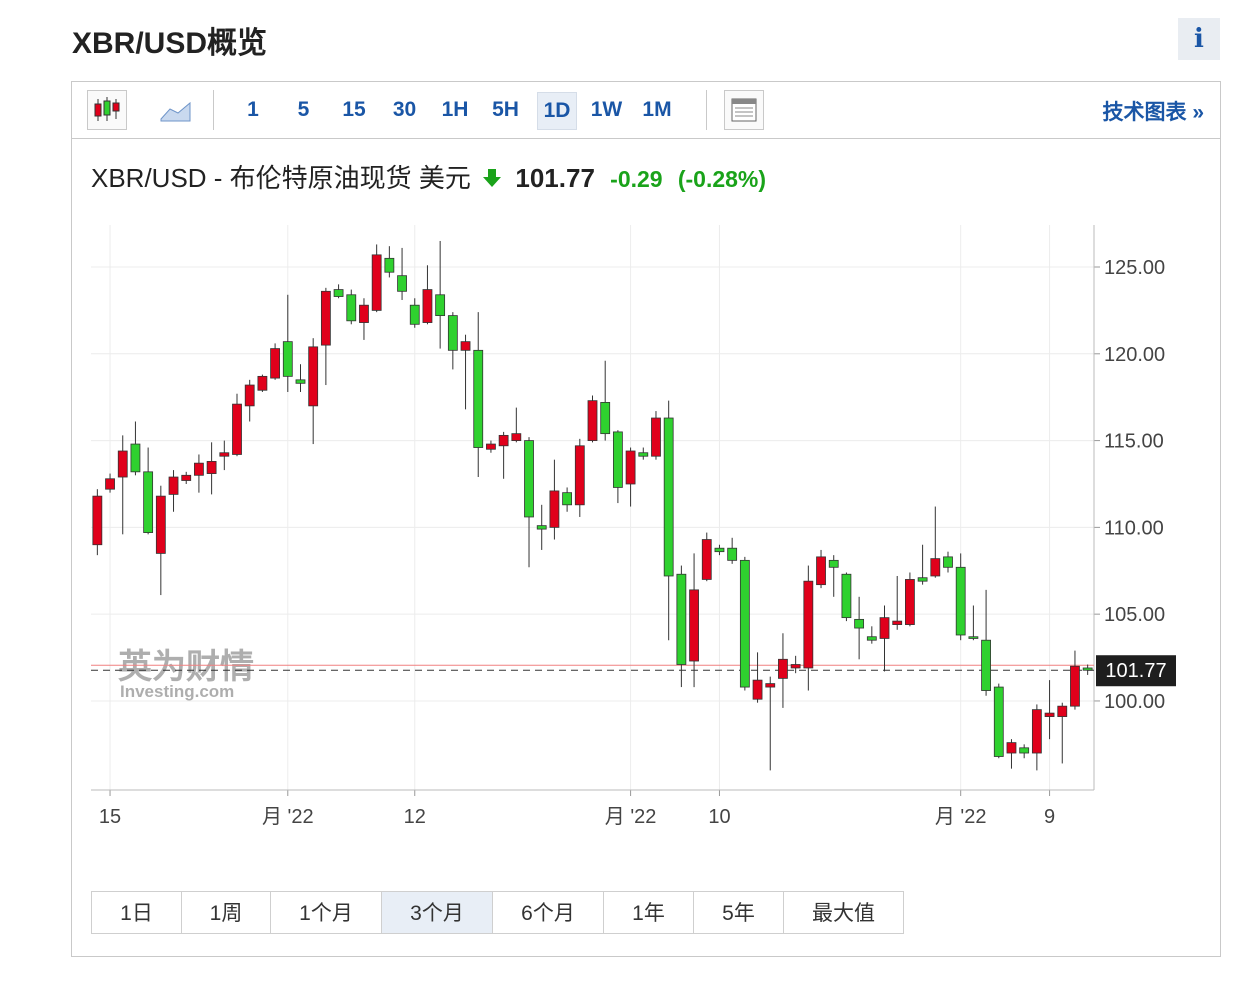 The width and height of the screenshot is (1253, 981). Describe the element at coordinates (722, 179) in the screenshot. I see `quote-change-pct: (-0.28%)` at that location.